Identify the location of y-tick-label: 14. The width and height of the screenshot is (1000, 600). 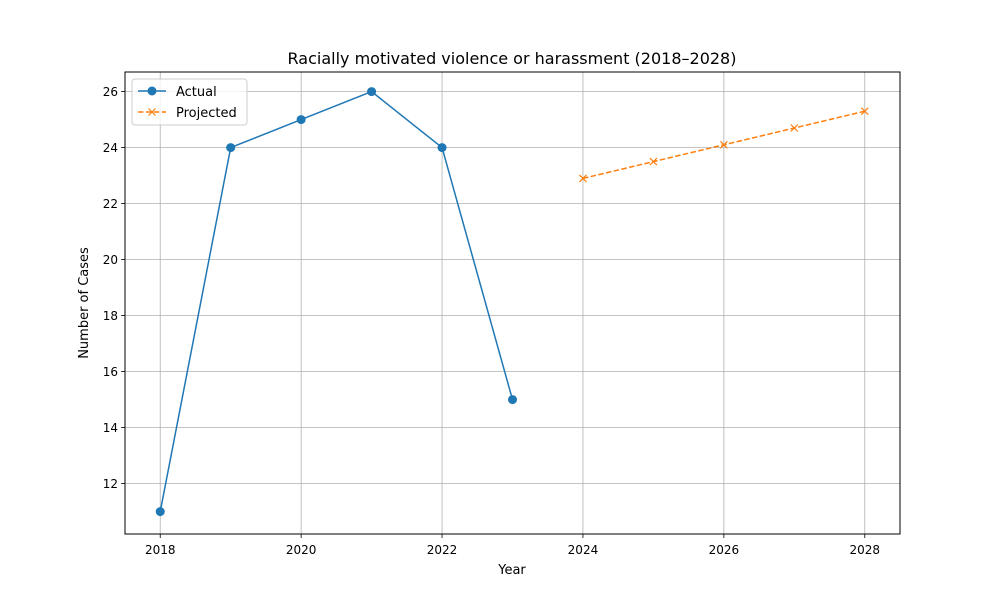
(110, 428).